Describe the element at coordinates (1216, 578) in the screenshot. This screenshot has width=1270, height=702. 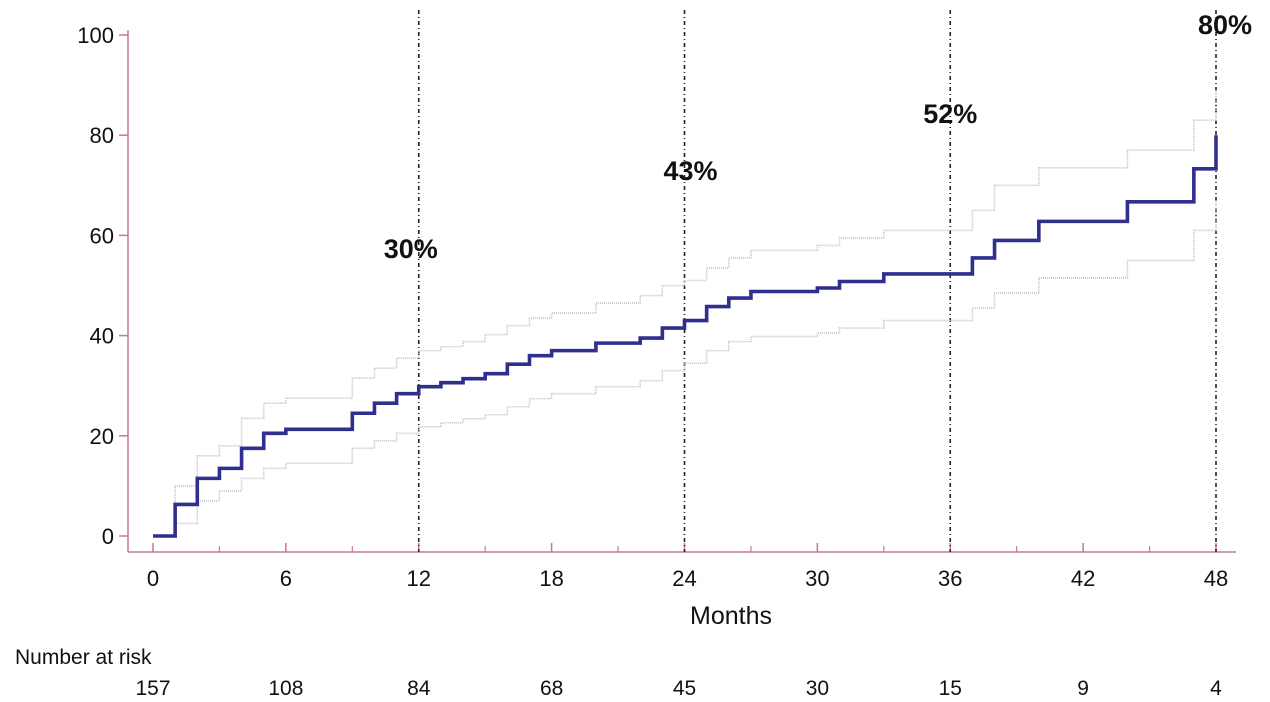
I see `x-tick-label: 48` at that location.